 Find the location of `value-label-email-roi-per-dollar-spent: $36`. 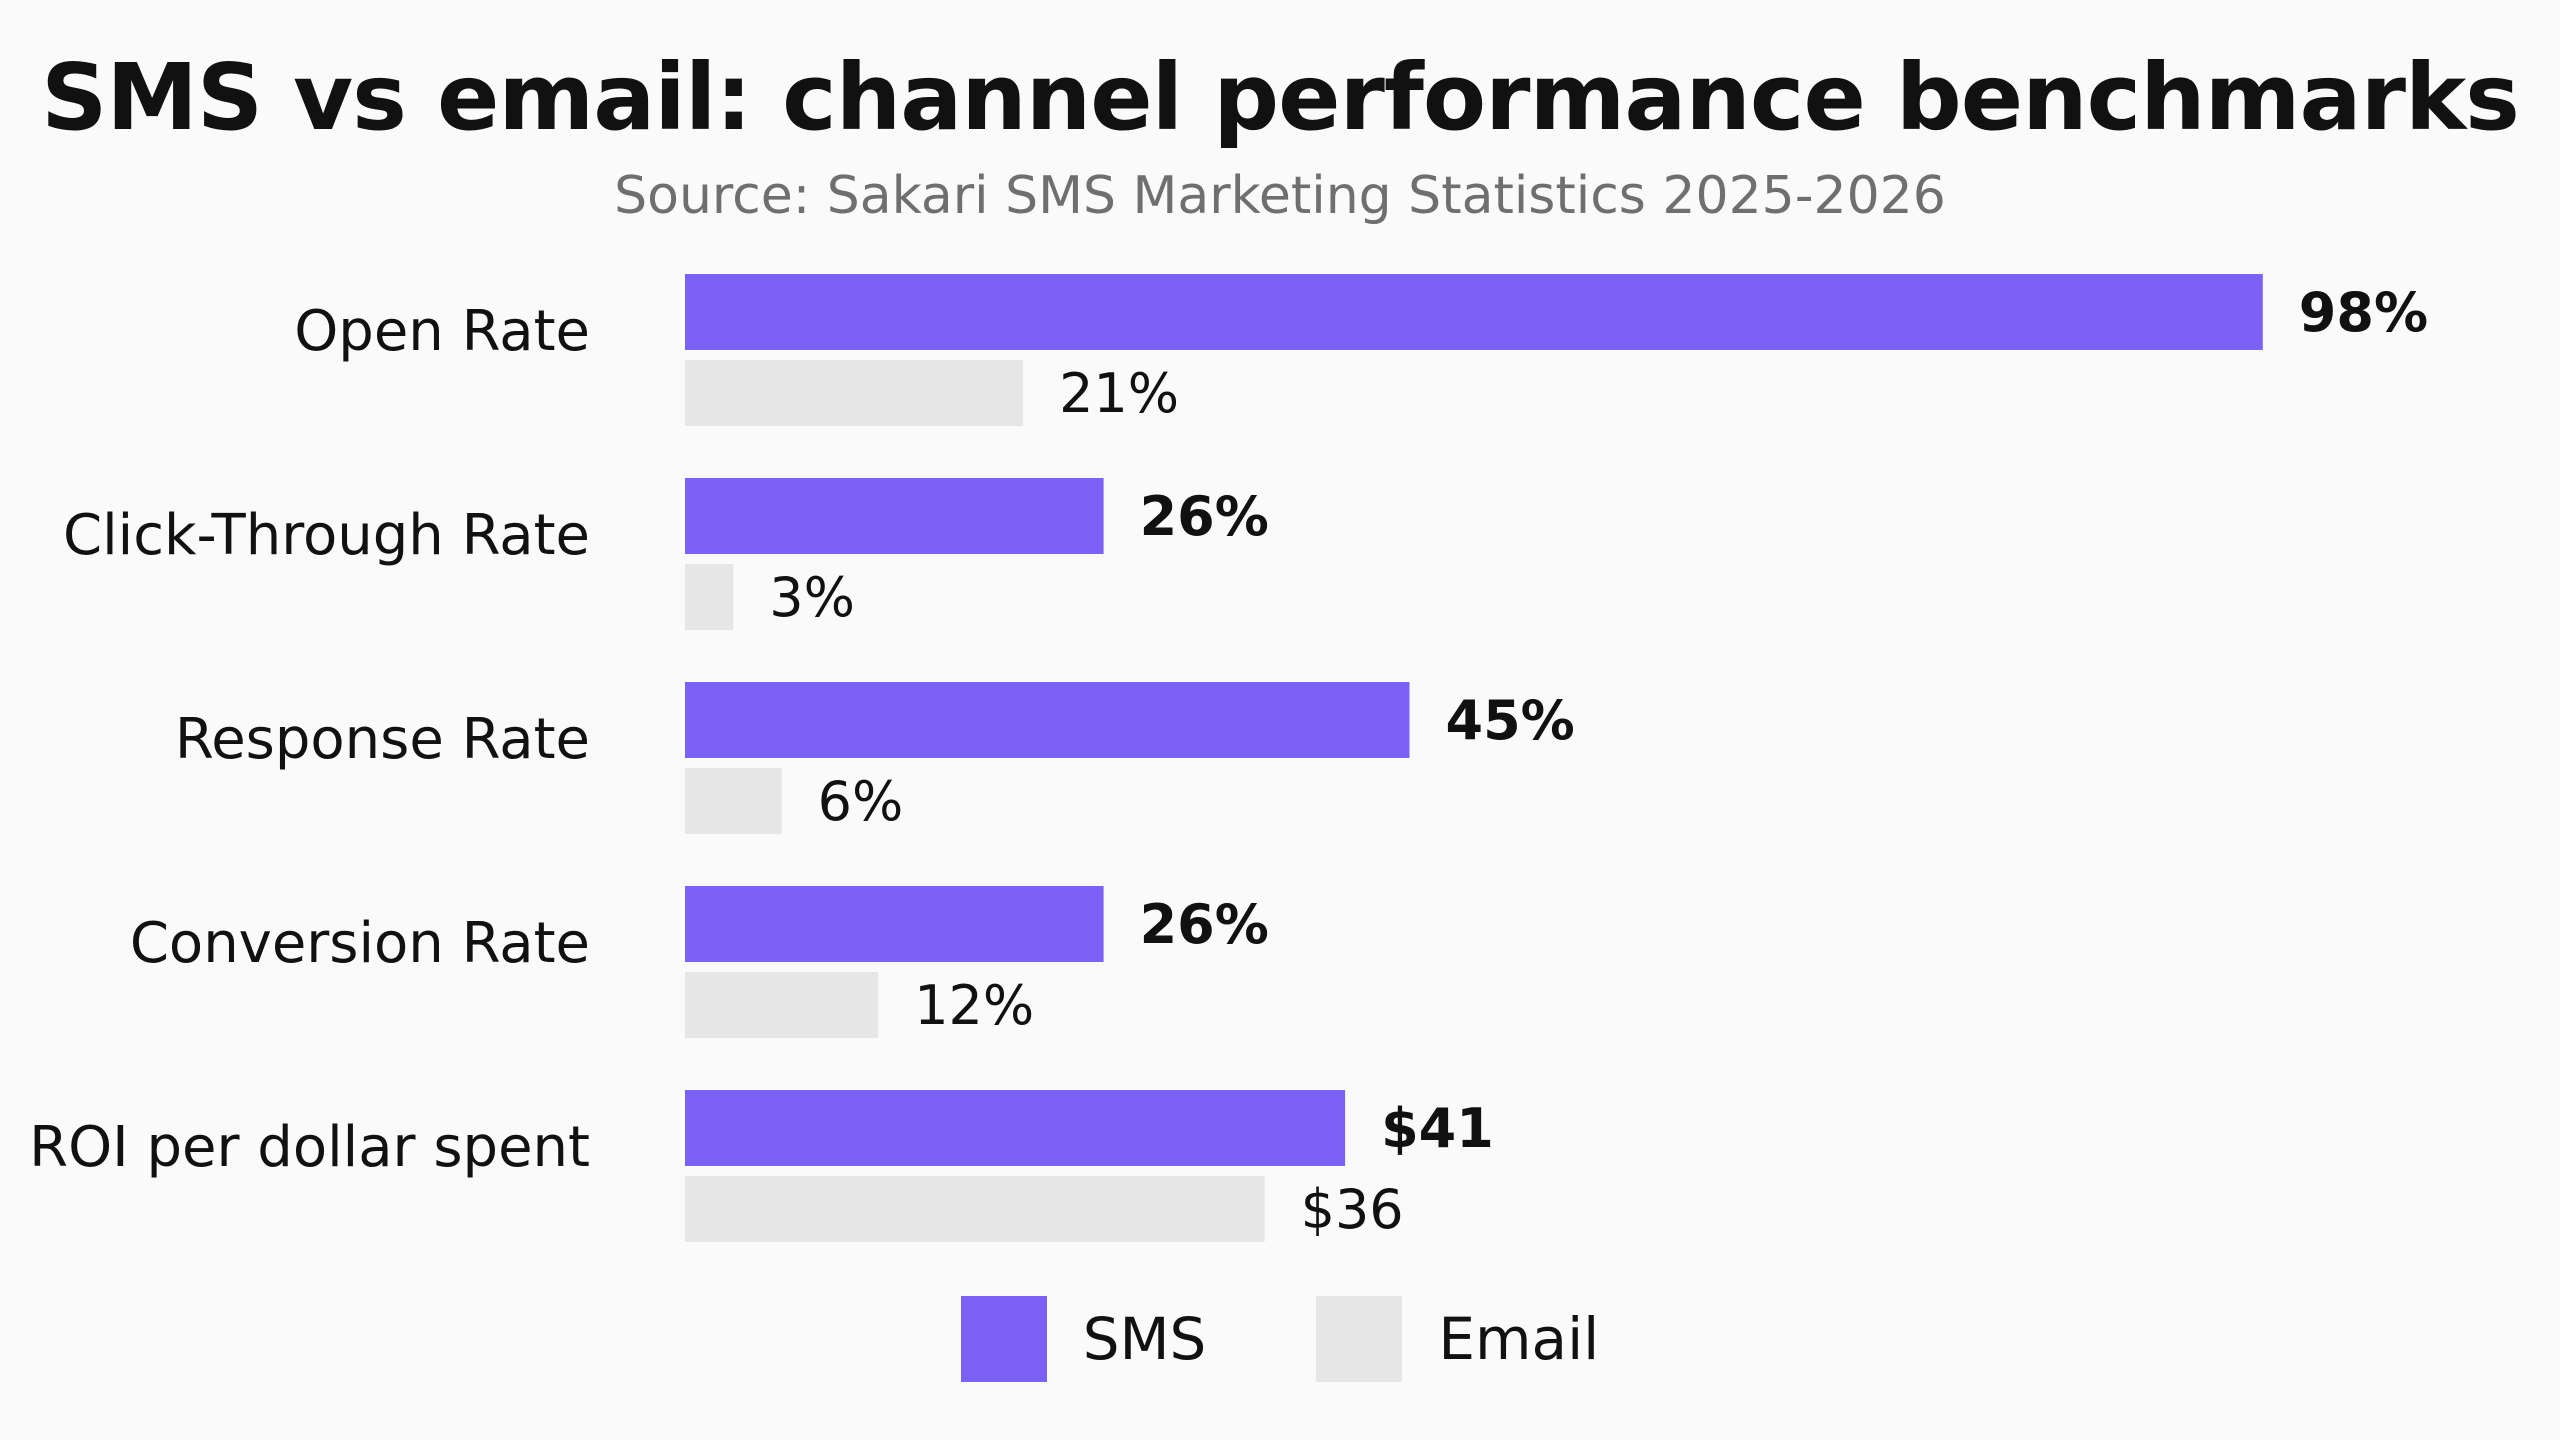

value-label-email-roi-per-dollar-spent: $36 is located at coordinates (1352, 1209).